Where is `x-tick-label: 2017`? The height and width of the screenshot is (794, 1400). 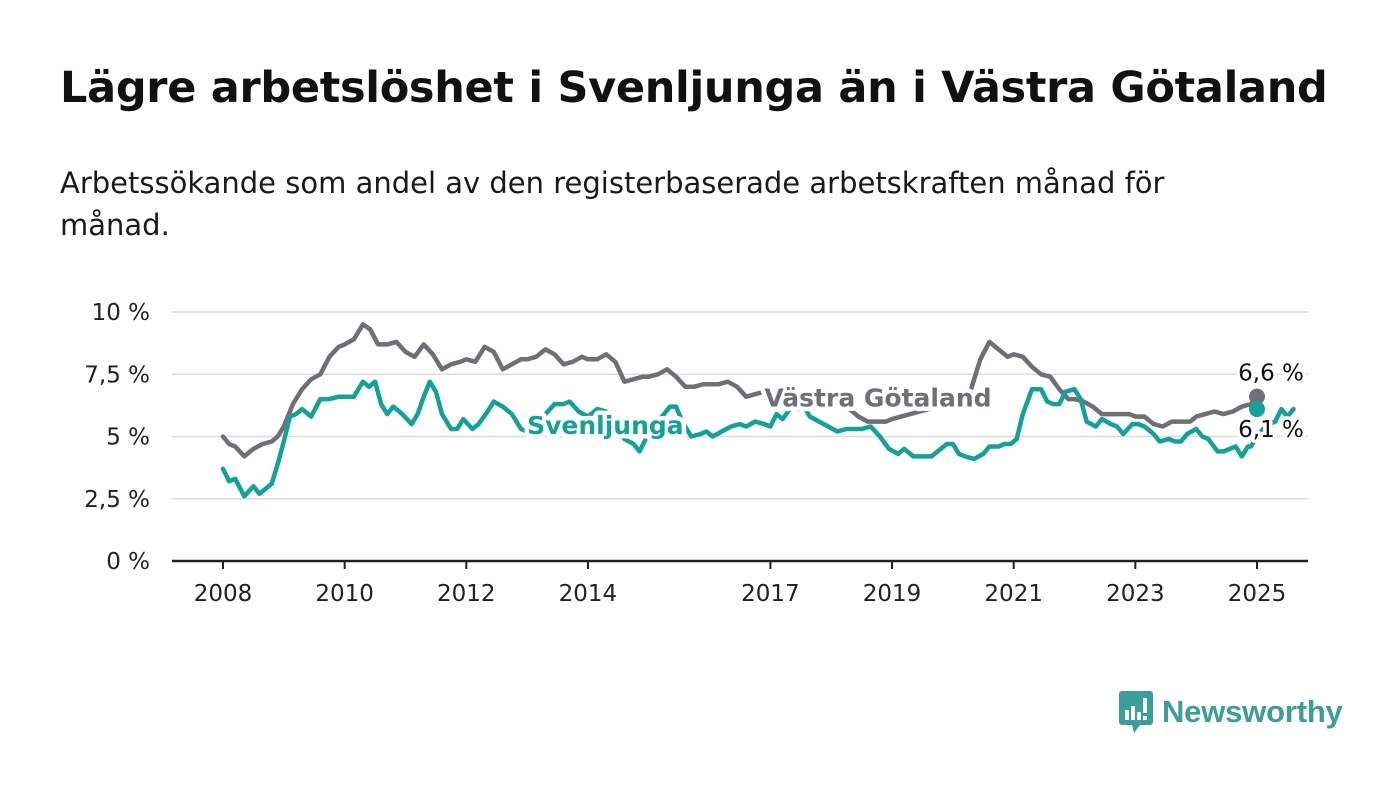 x-tick-label: 2017 is located at coordinates (770, 594).